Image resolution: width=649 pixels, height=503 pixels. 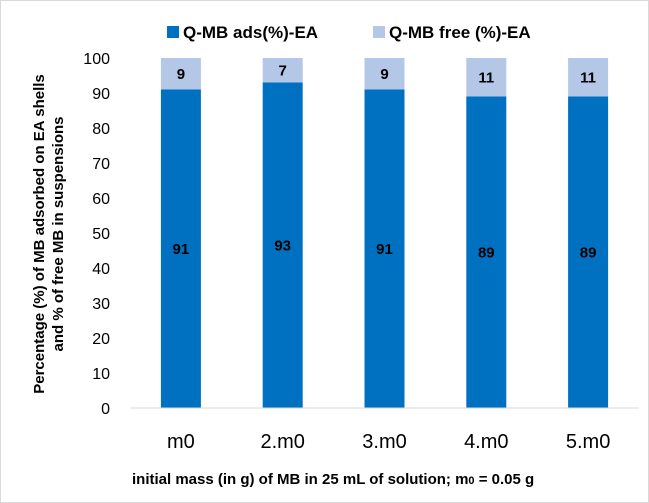 I want to click on bar-ads-m0, so click(x=180, y=248).